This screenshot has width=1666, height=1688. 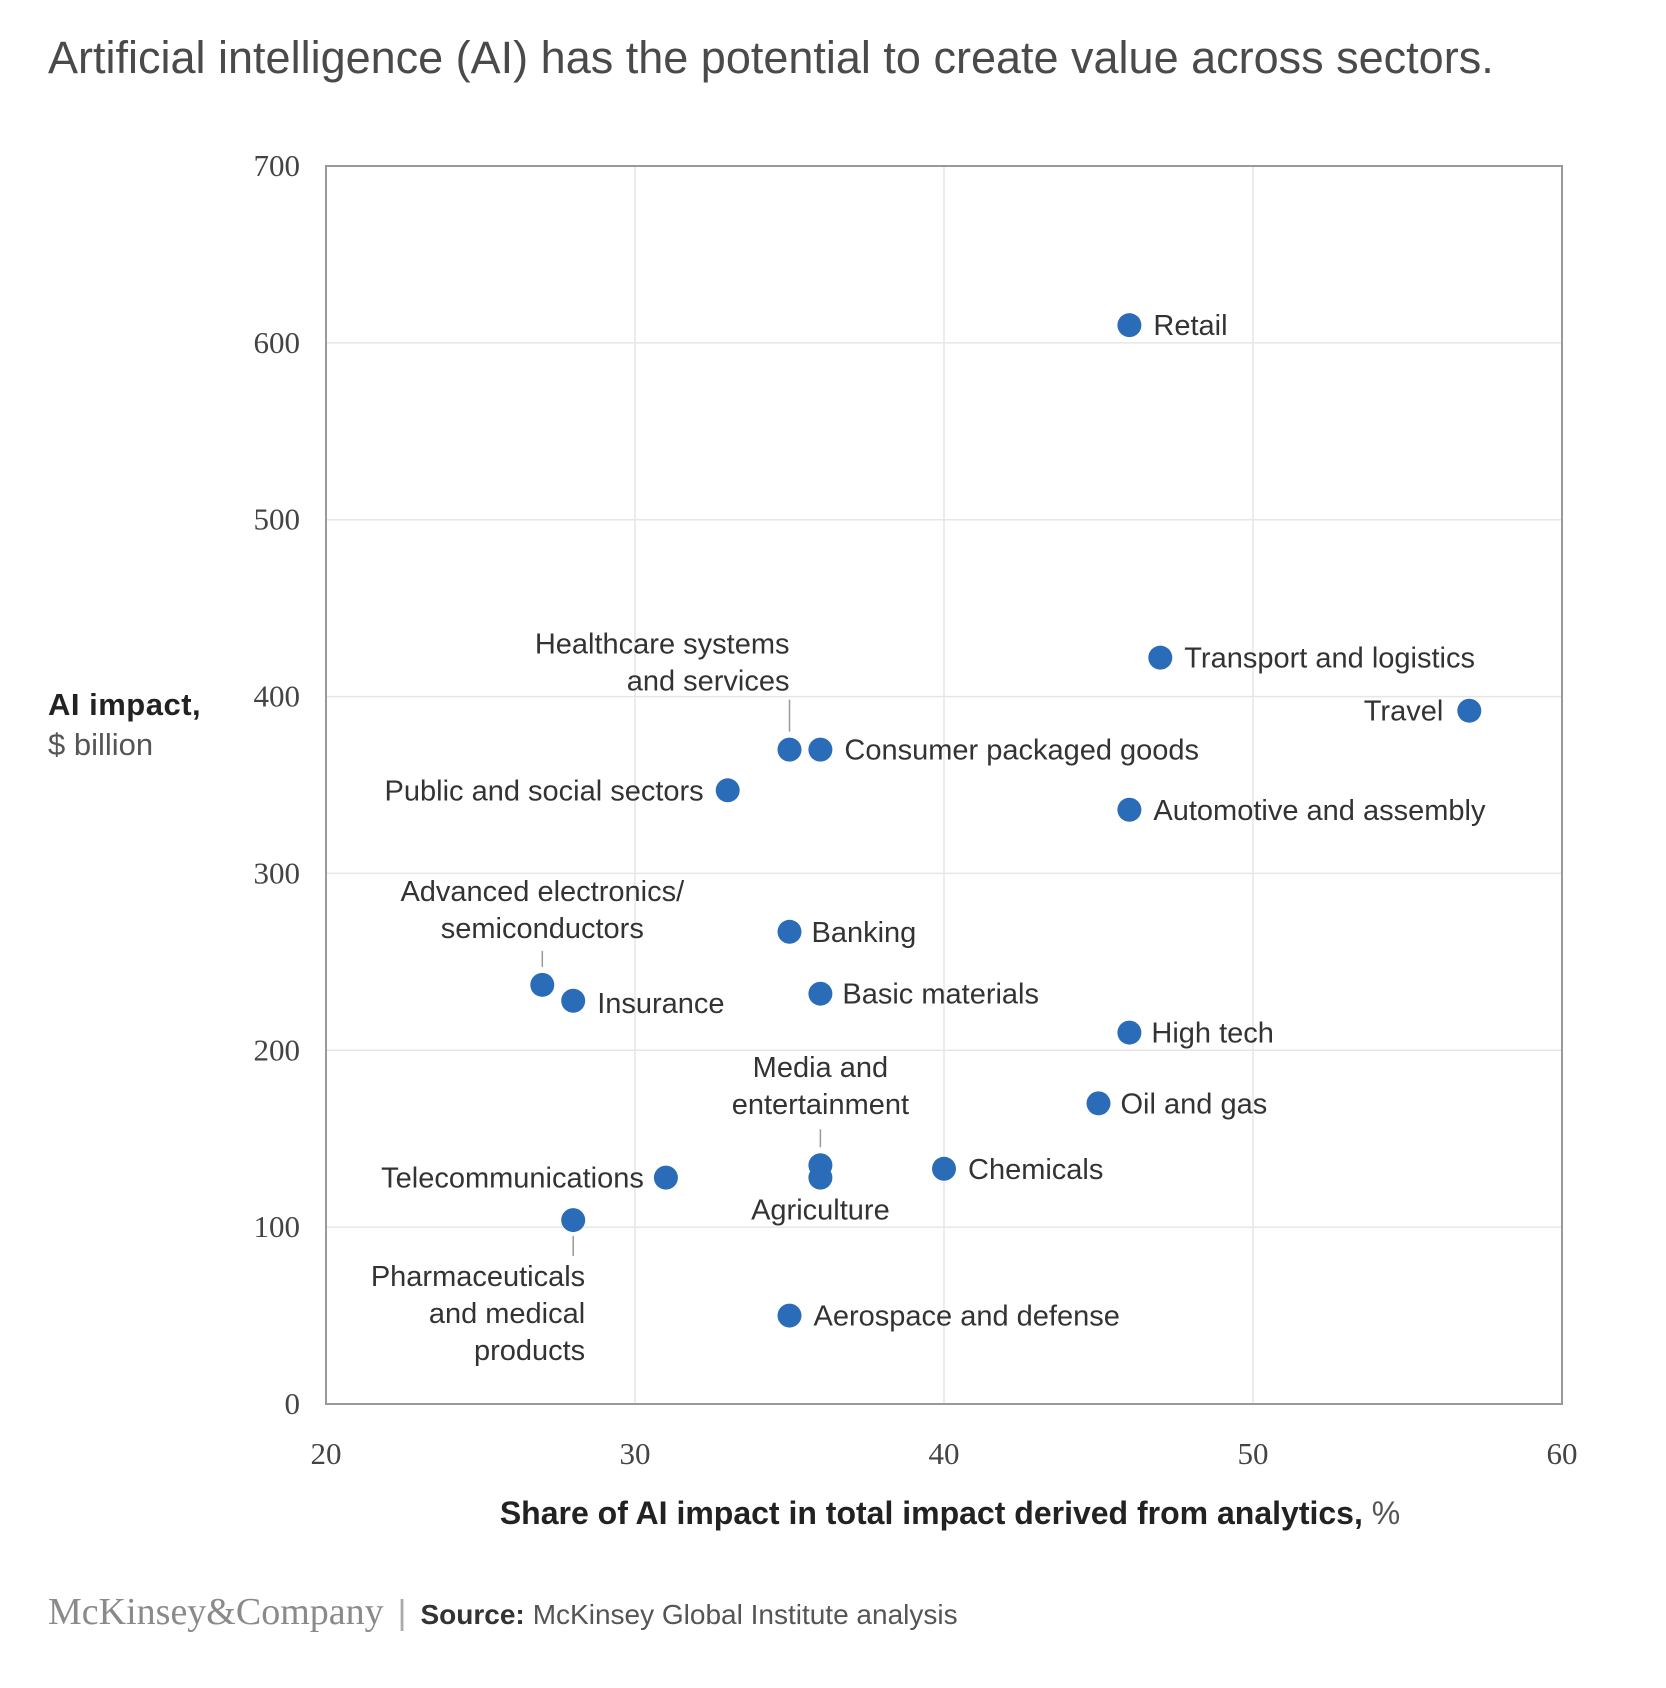 I want to click on y-tick-label: 0, so click(x=293, y=1403).